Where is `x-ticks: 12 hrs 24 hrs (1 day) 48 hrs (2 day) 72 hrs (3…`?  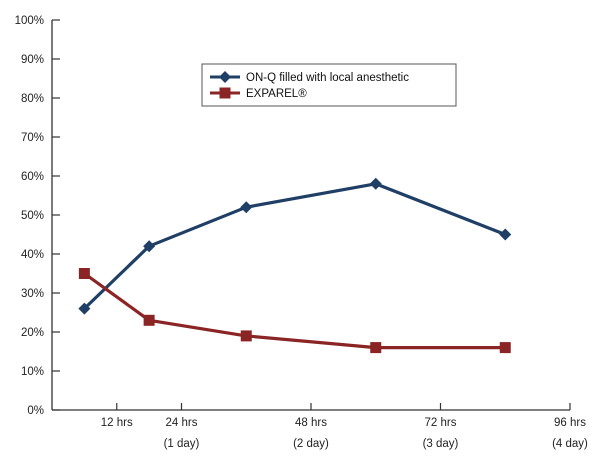 x-ticks: 12 hrs 24 hrs (1 day) 48 hrs (2 day) 72 hrs (3… is located at coordinates (344, 426).